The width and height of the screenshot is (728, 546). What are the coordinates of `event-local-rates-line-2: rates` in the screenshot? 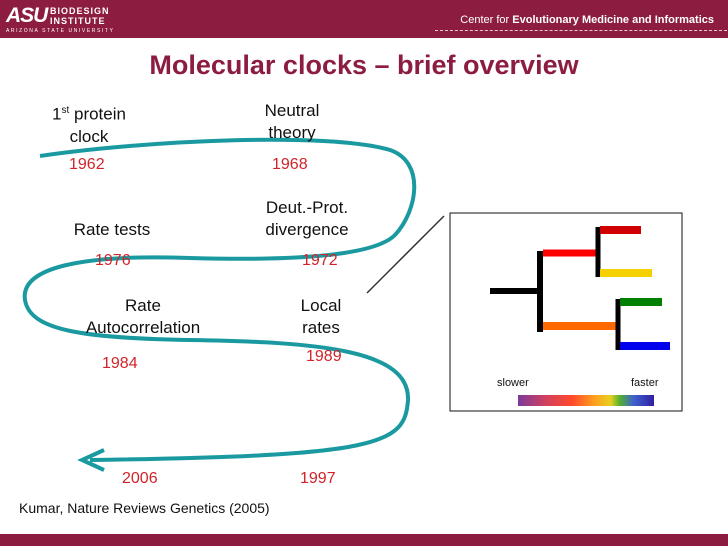 It's located at (321, 327).